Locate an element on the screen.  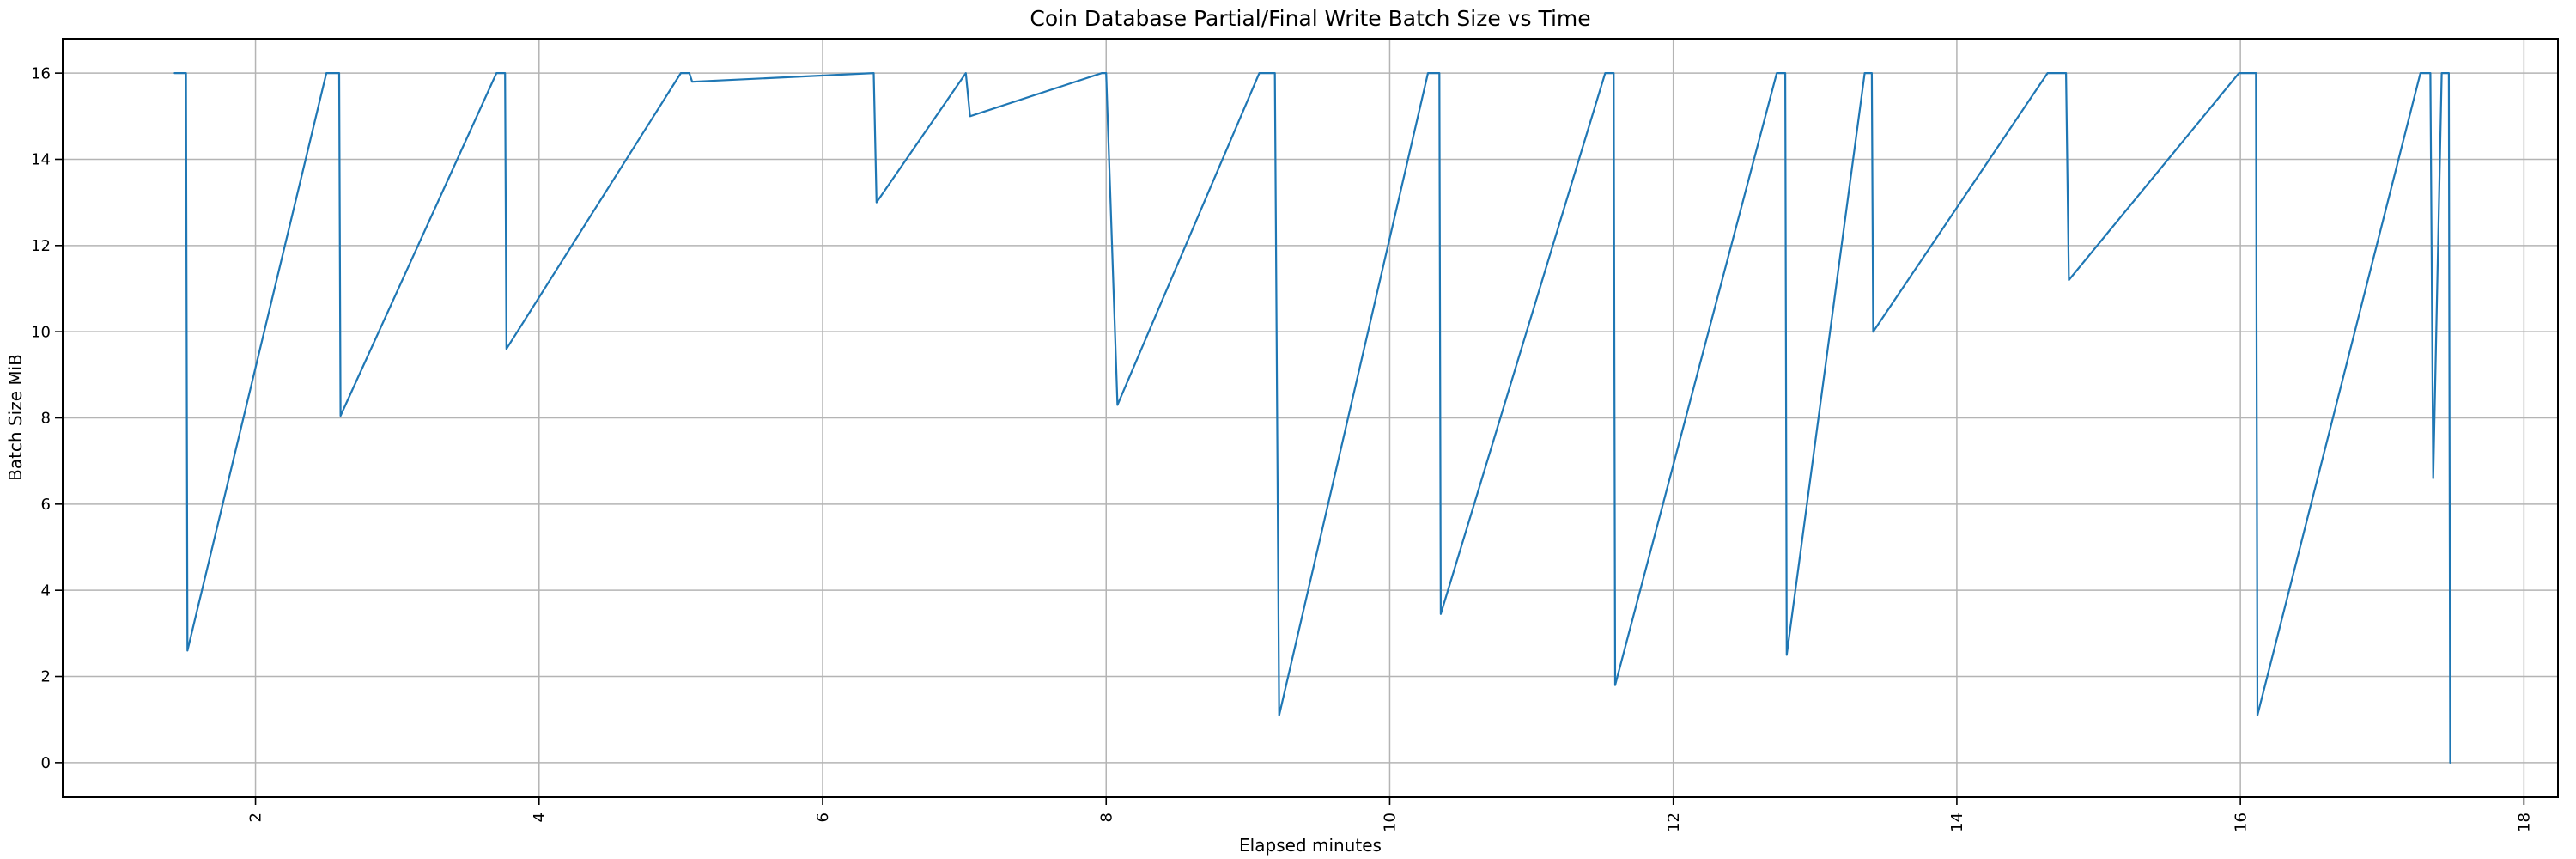
y-tick-label: 2 is located at coordinates (46, 677).